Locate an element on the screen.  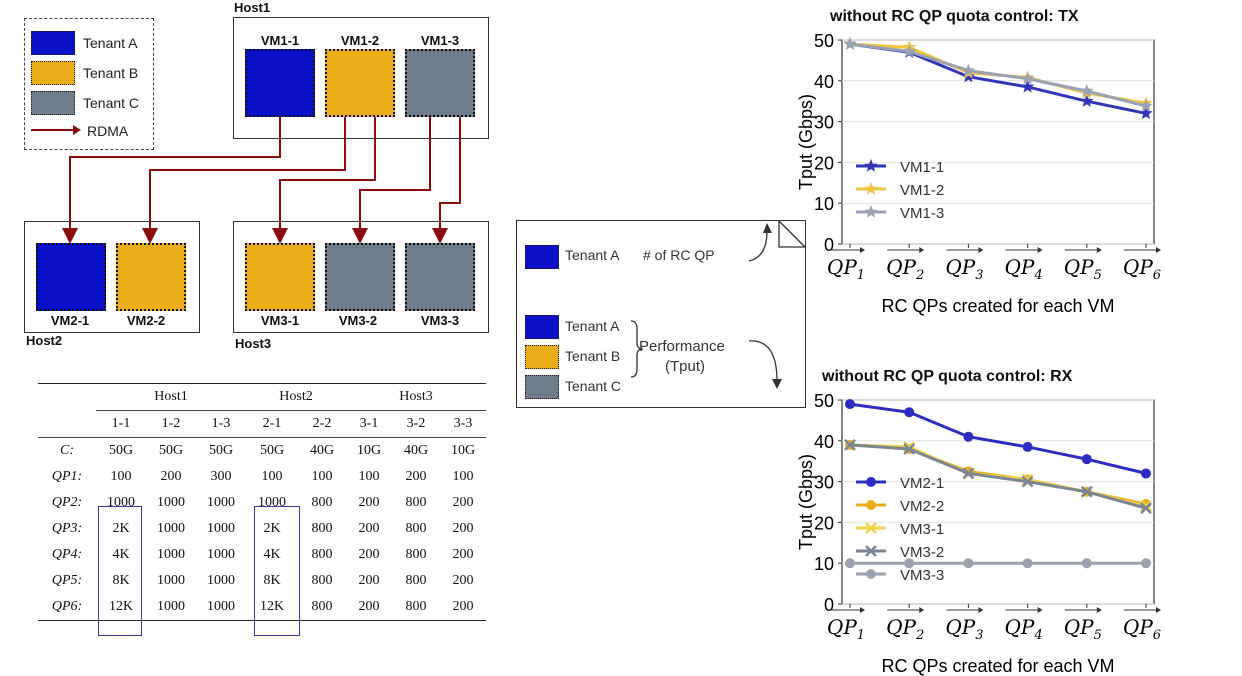
vm3-1-label: VM3-1 is located at coordinates (280, 320).